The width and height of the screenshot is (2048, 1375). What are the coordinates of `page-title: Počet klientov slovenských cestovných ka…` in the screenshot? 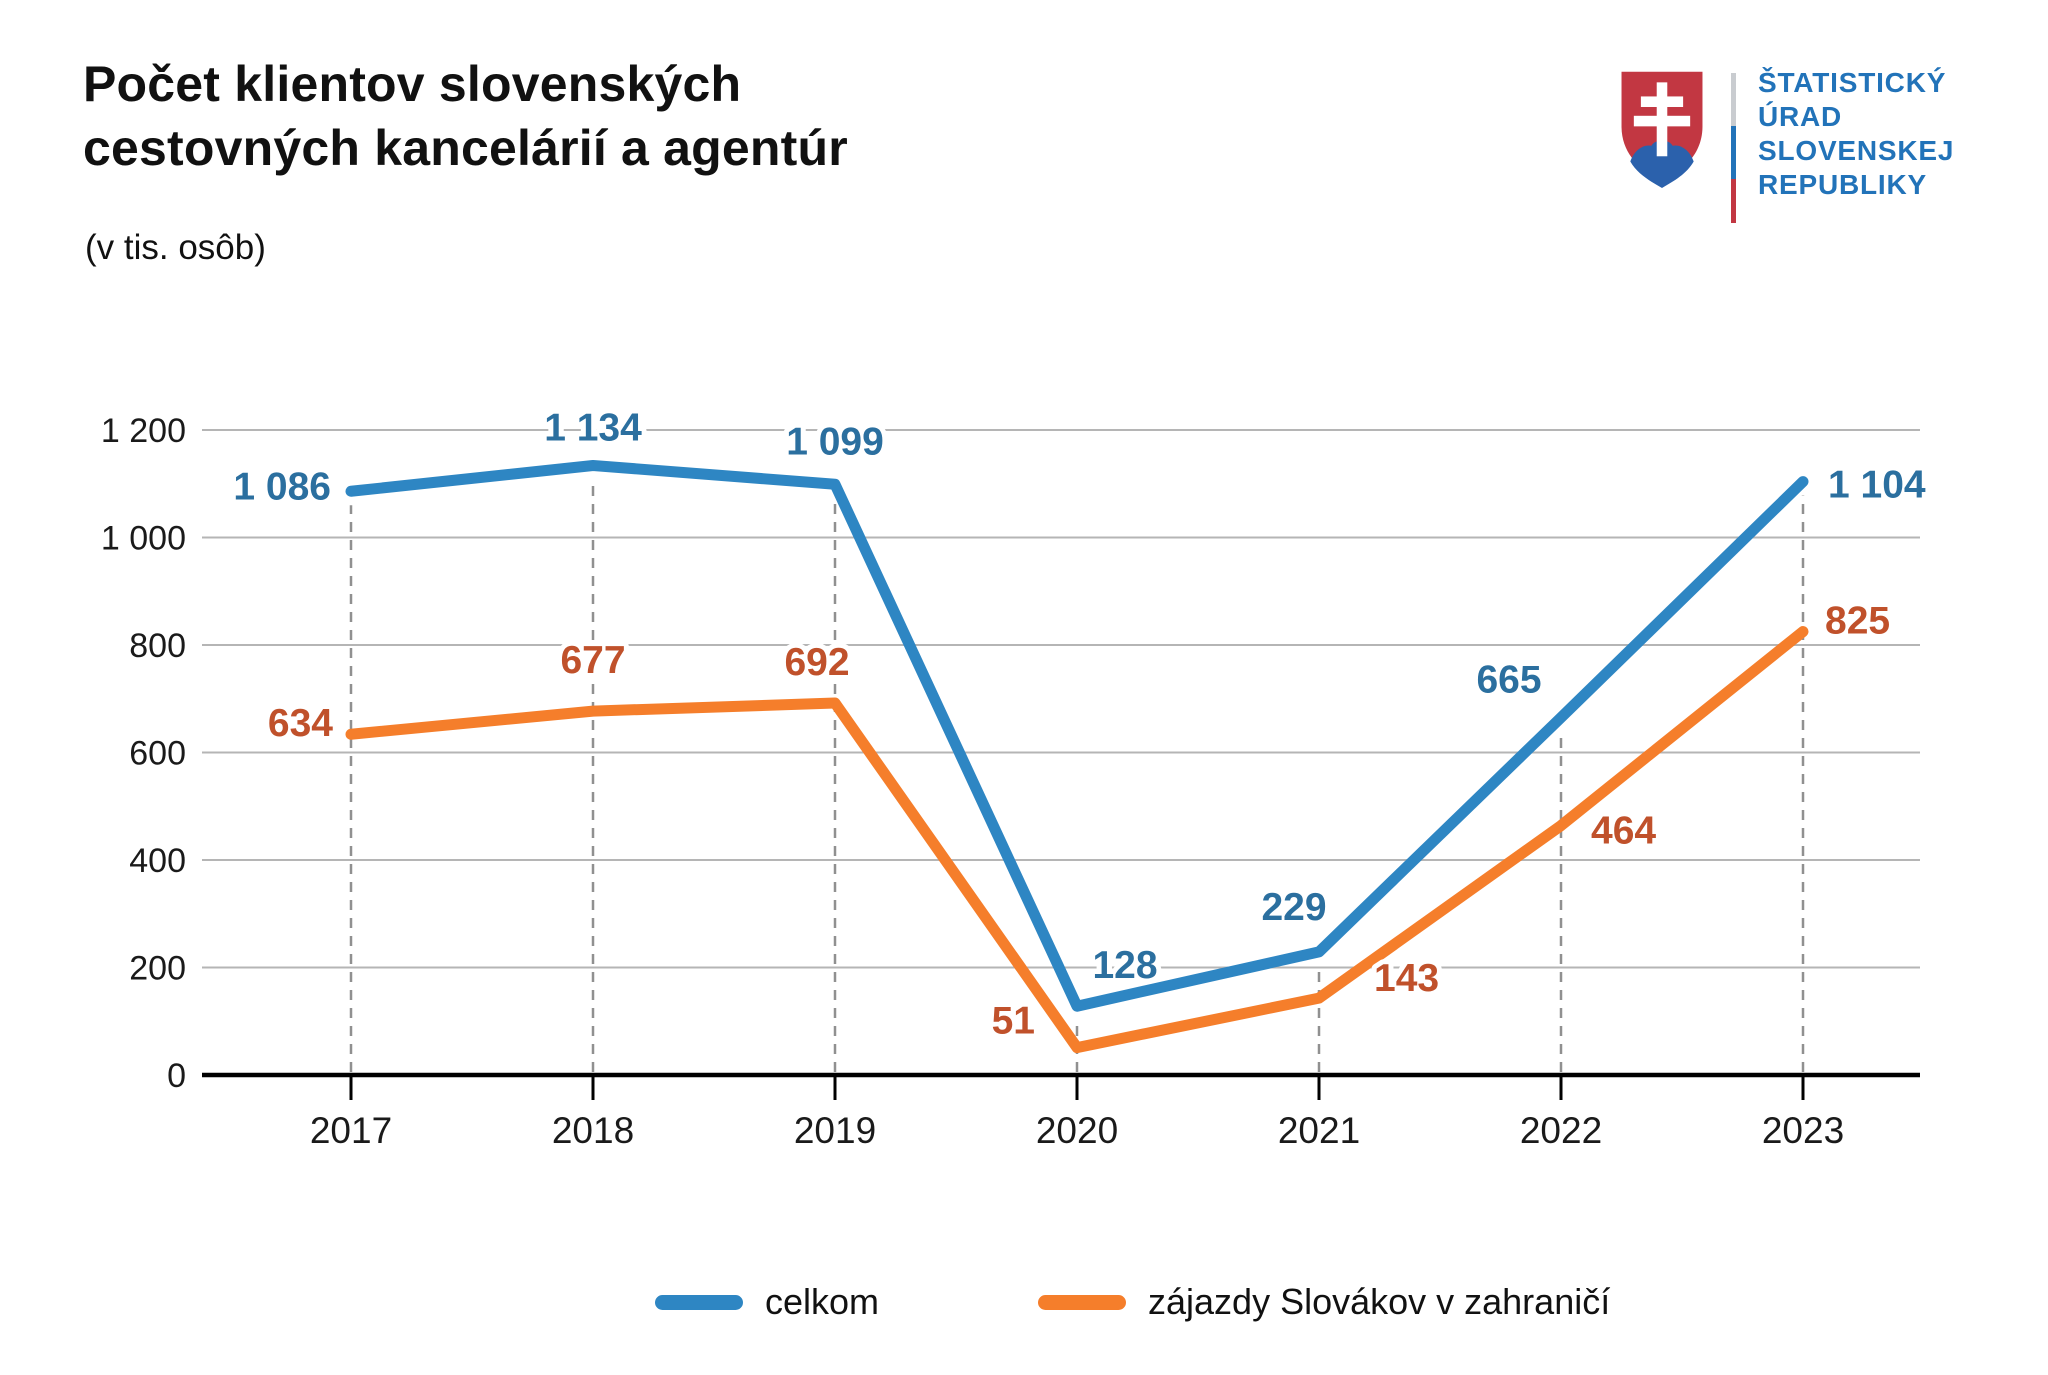 It's located at (465, 116).